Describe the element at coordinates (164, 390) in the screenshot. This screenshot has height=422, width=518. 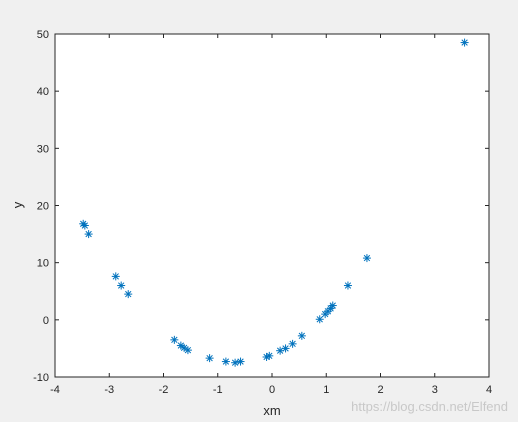
I see `x-tick-label: -2` at that location.